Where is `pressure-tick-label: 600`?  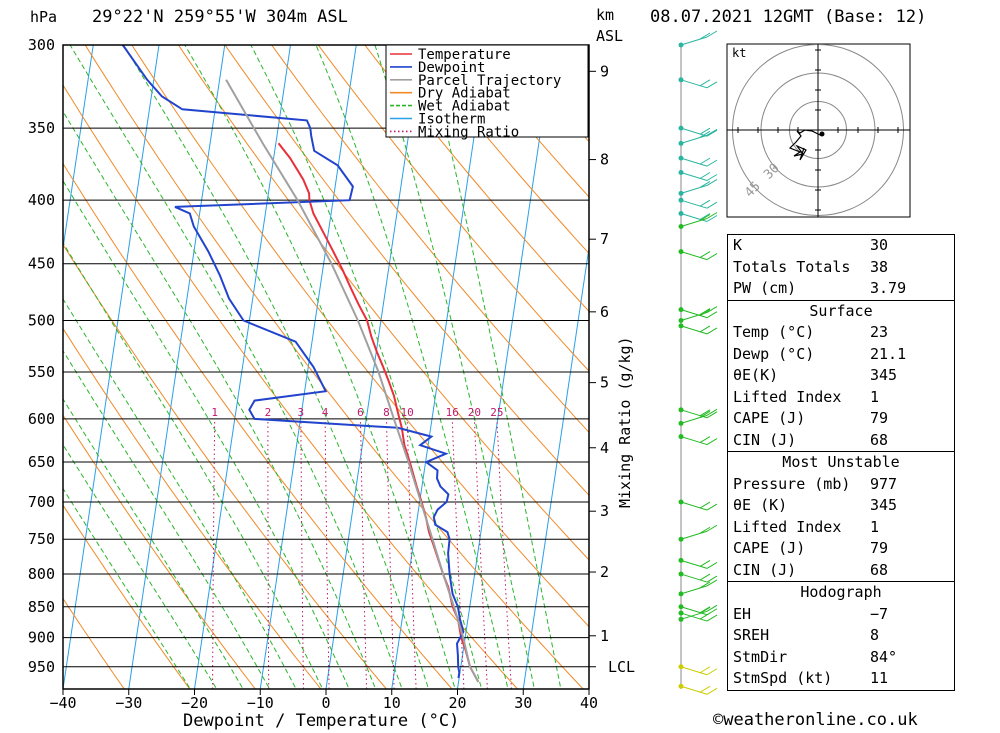
pressure-tick-label: 600 is located at coordinates (41, 419).